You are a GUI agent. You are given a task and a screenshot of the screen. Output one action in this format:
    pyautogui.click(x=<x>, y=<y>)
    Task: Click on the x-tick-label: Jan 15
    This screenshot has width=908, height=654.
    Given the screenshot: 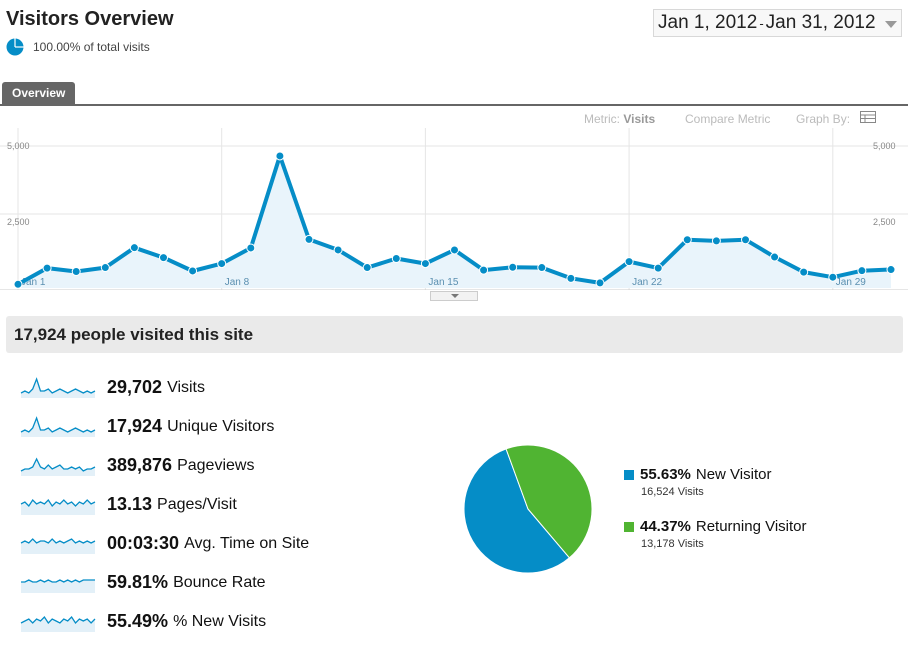 What is the action you would take?
    pyautogui.click(x=443, y=282)
    